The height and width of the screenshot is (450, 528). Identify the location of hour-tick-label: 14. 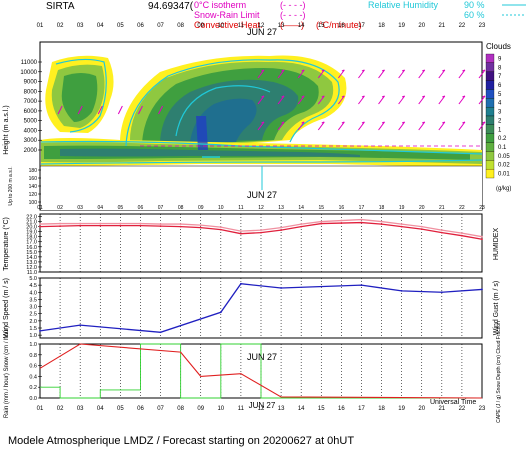
(301, 409).